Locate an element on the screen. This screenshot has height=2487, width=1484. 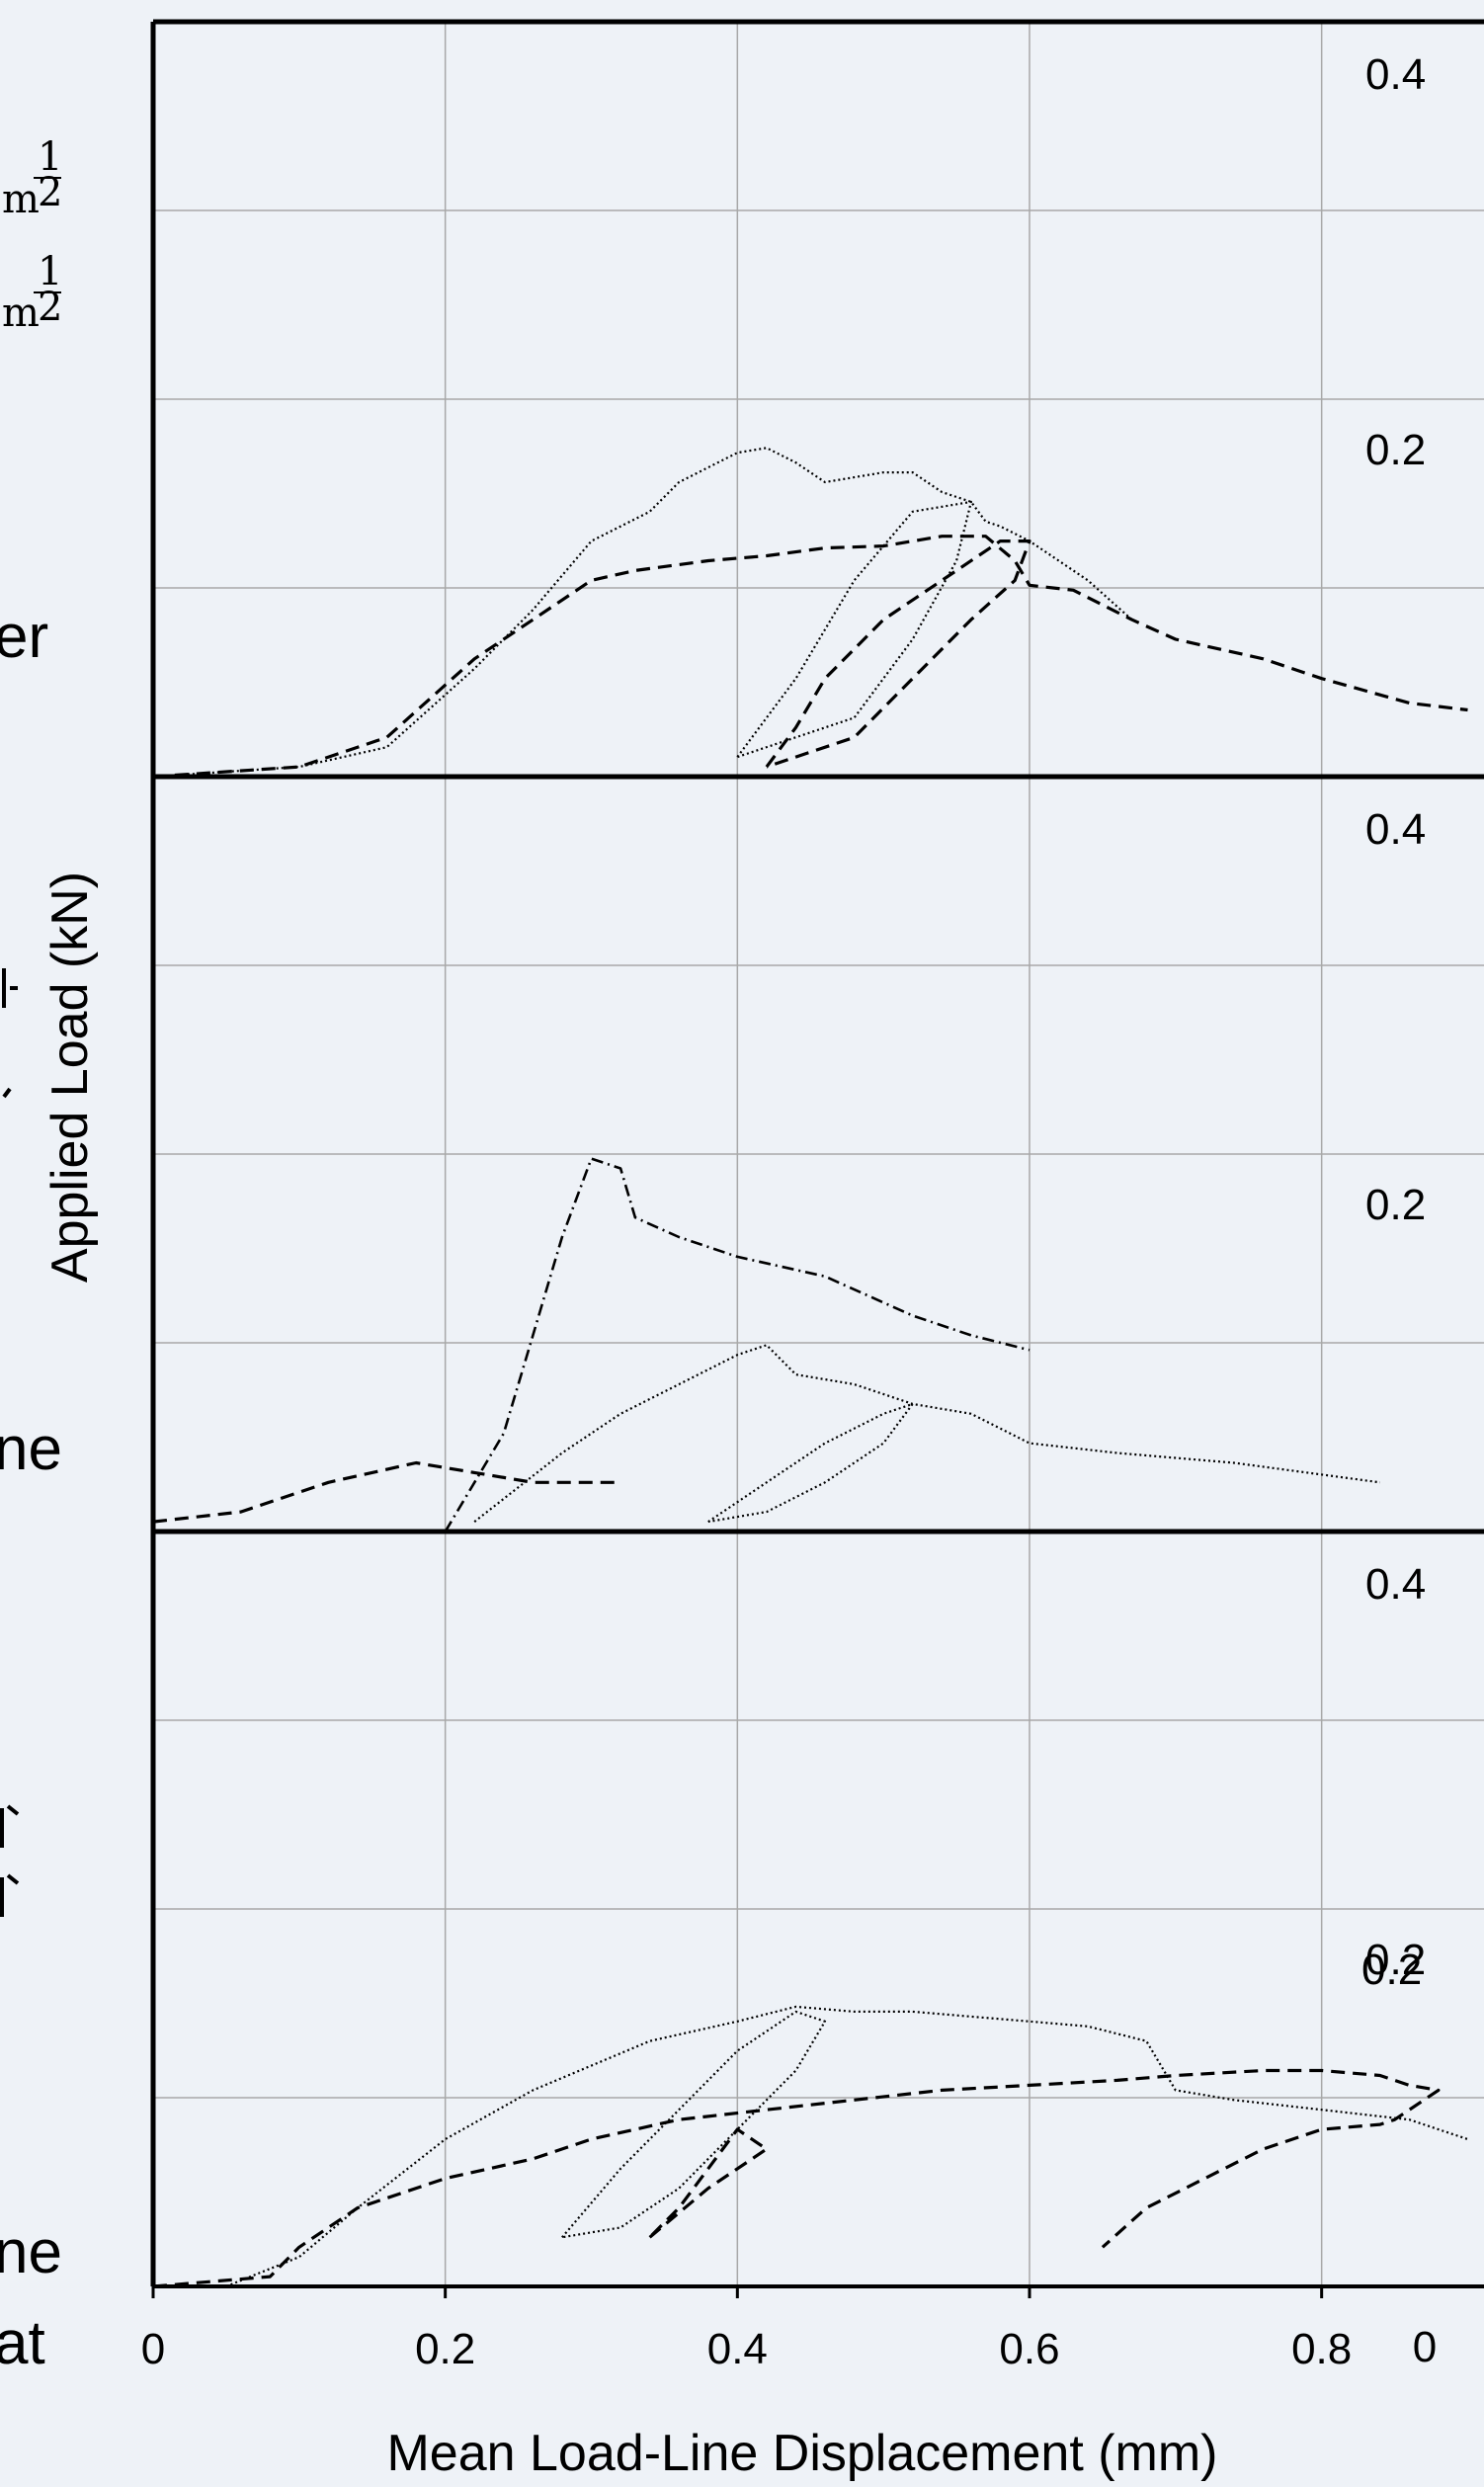
x-tick-label-2: 0.4 is located at coordinates (737, 2349).